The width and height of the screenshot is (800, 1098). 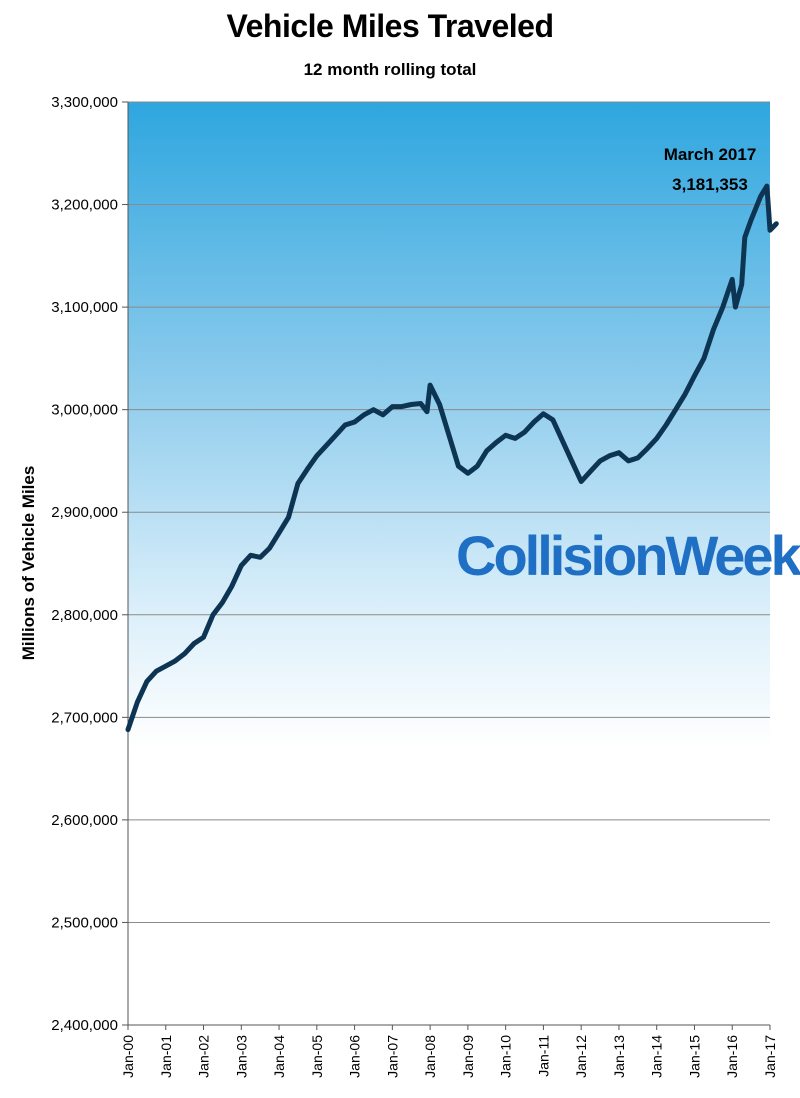 What do you see at coordinates (84, 512) in the screenshot?
I see `y-tick-label: 2,900,000` at bounding box center [84, 512].